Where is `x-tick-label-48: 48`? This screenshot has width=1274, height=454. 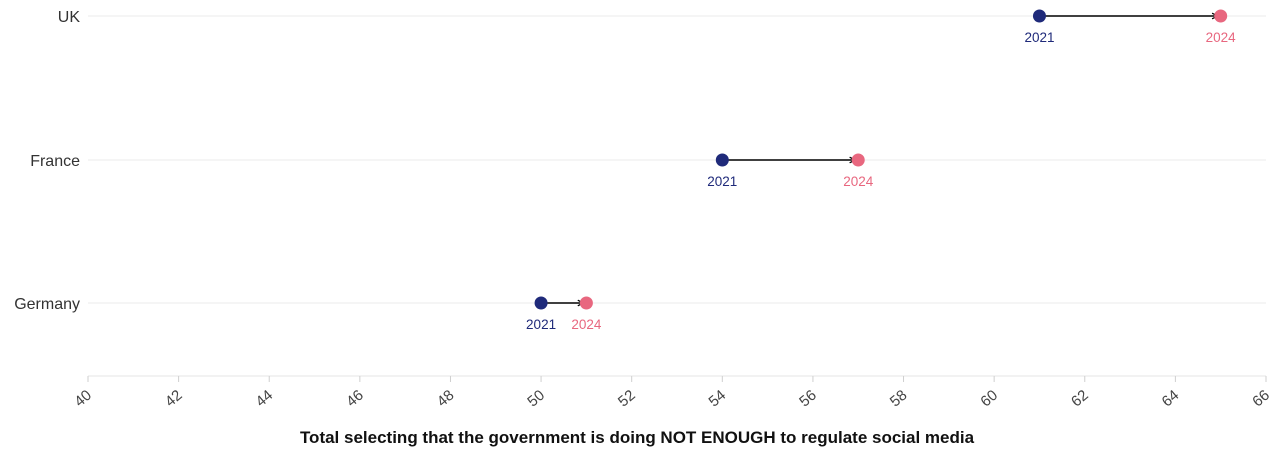
x-tick-label-48: 48 is located at coordinates (446, 399).